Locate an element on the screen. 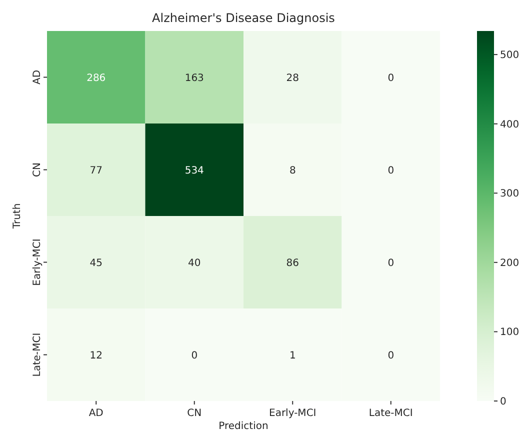  chart-title: Alzheimer's Disease Diagnosis is located at coordinates (243, 18).